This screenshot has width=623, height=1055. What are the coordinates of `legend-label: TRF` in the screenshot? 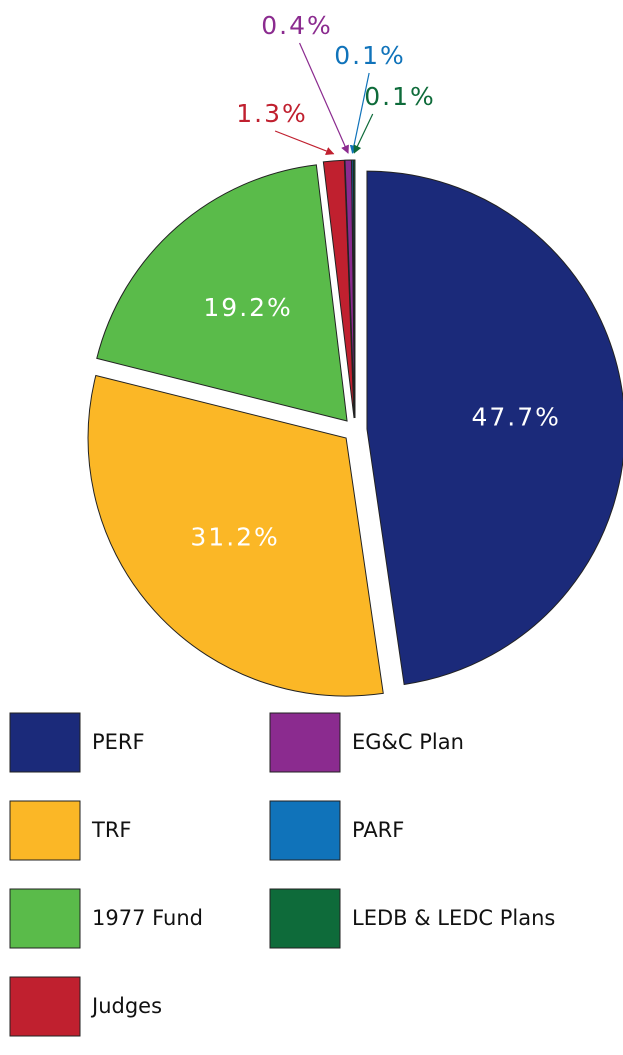 It's located at (111, 830).